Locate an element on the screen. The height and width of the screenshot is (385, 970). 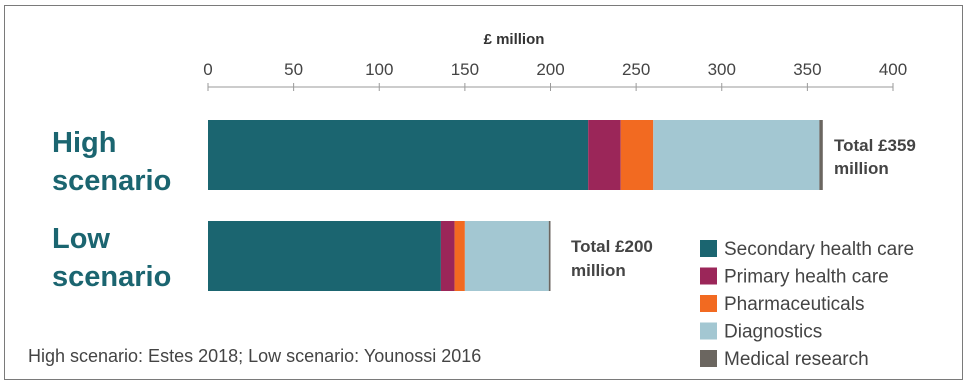
low-total-line1: Total £200 is located at coordinates (612, 246).